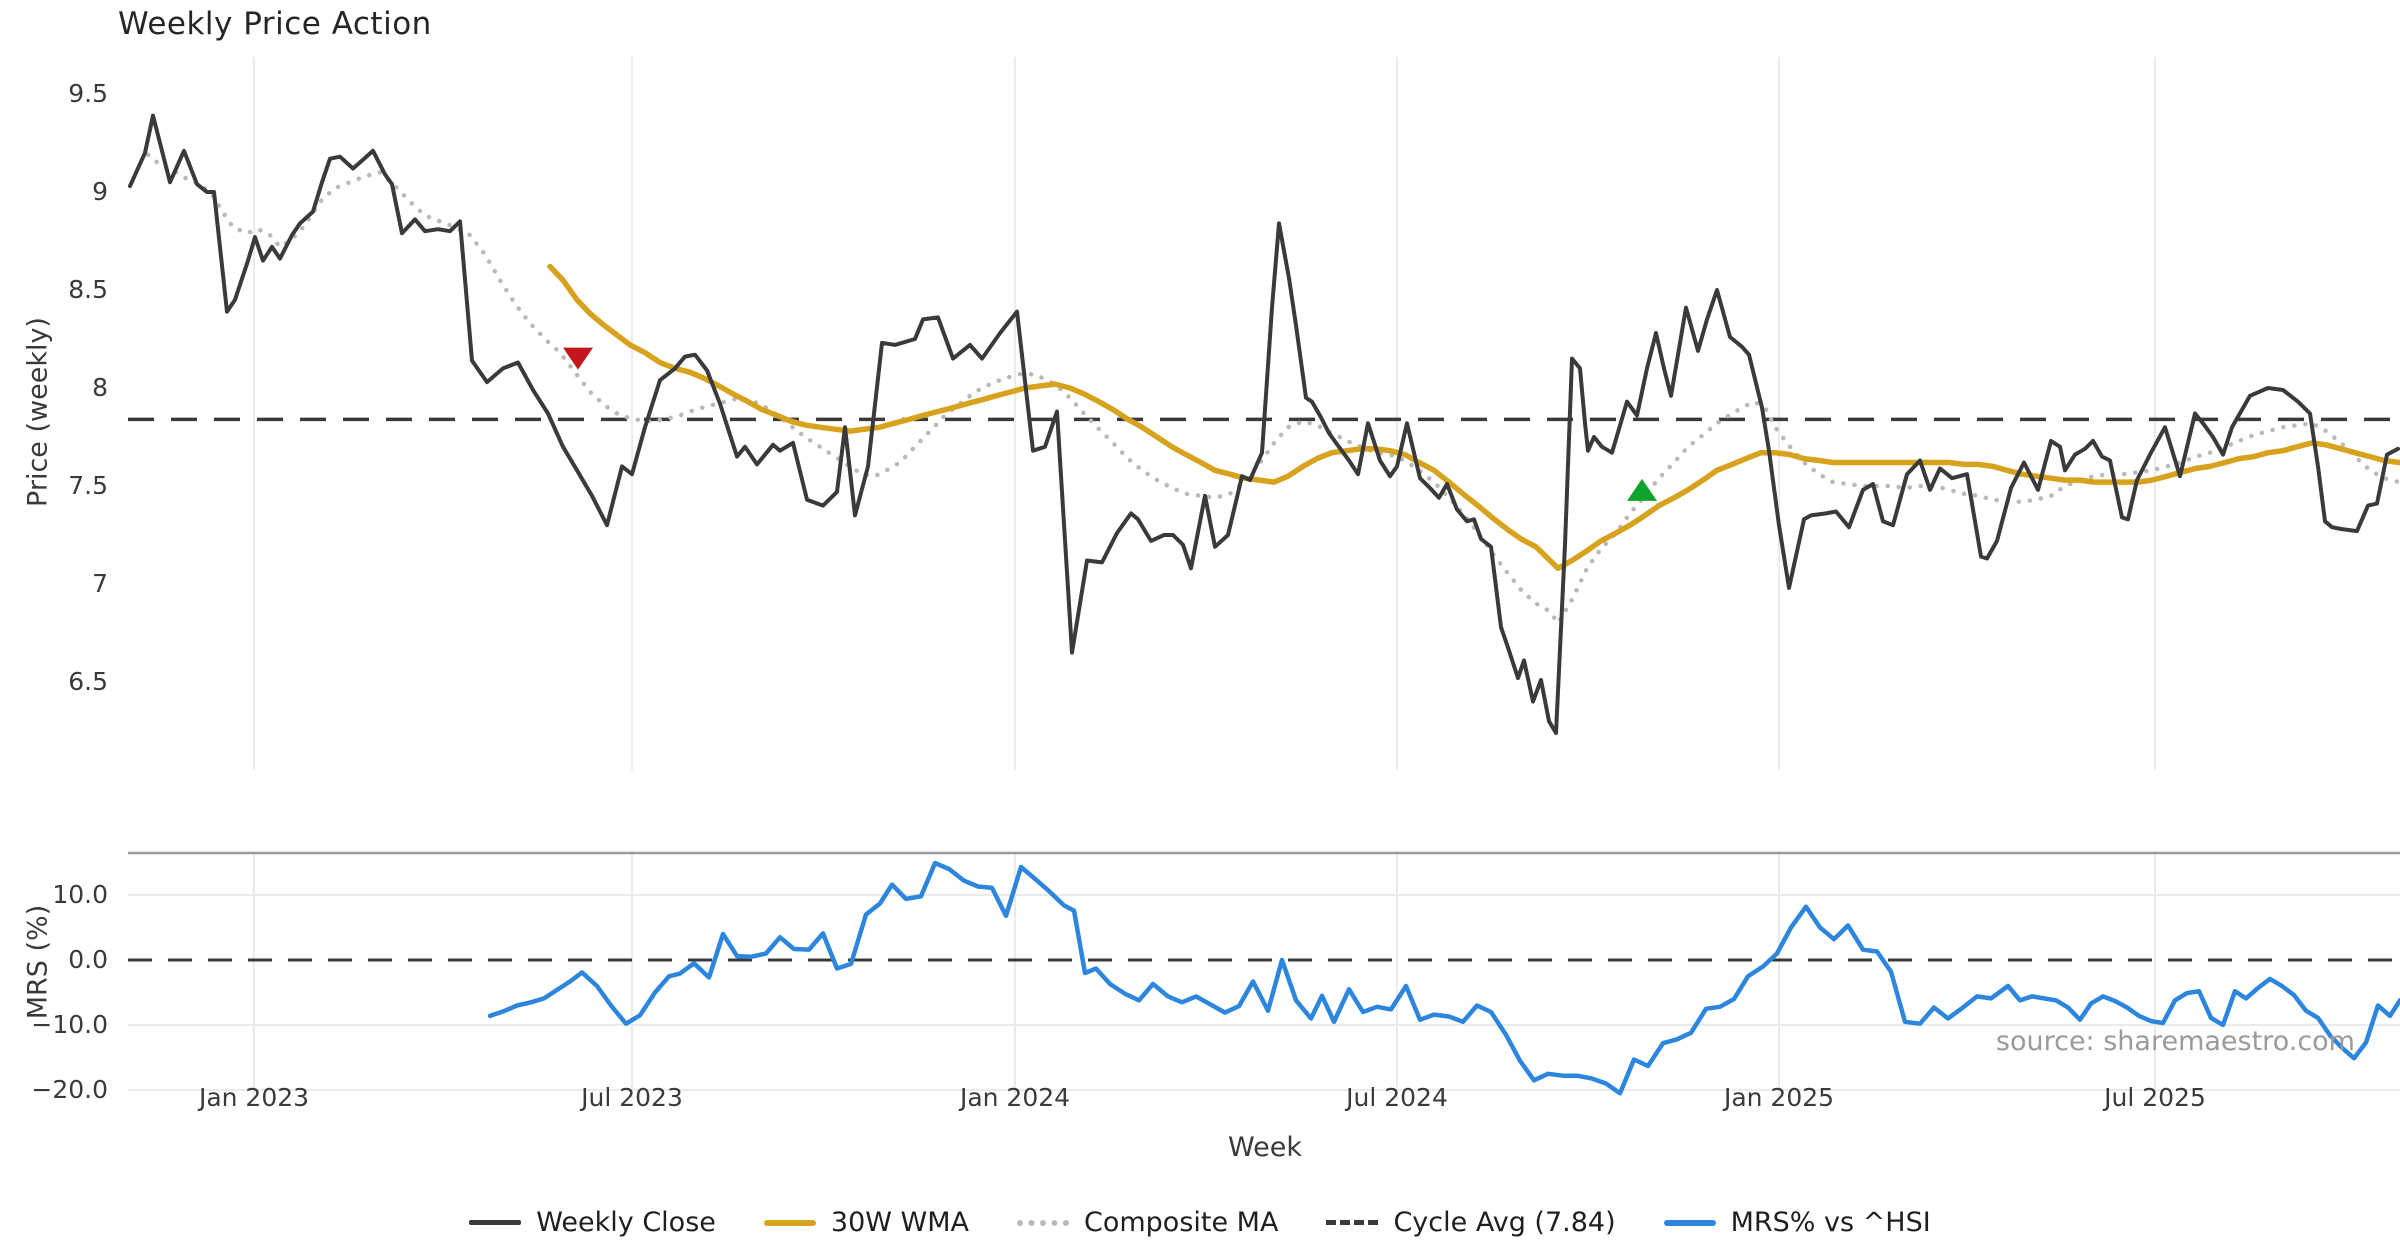  What do you see at coordinates (100, 387) in the screenshot?
I see `price-y-tick-label: 8` at bounding box center [100, 387].